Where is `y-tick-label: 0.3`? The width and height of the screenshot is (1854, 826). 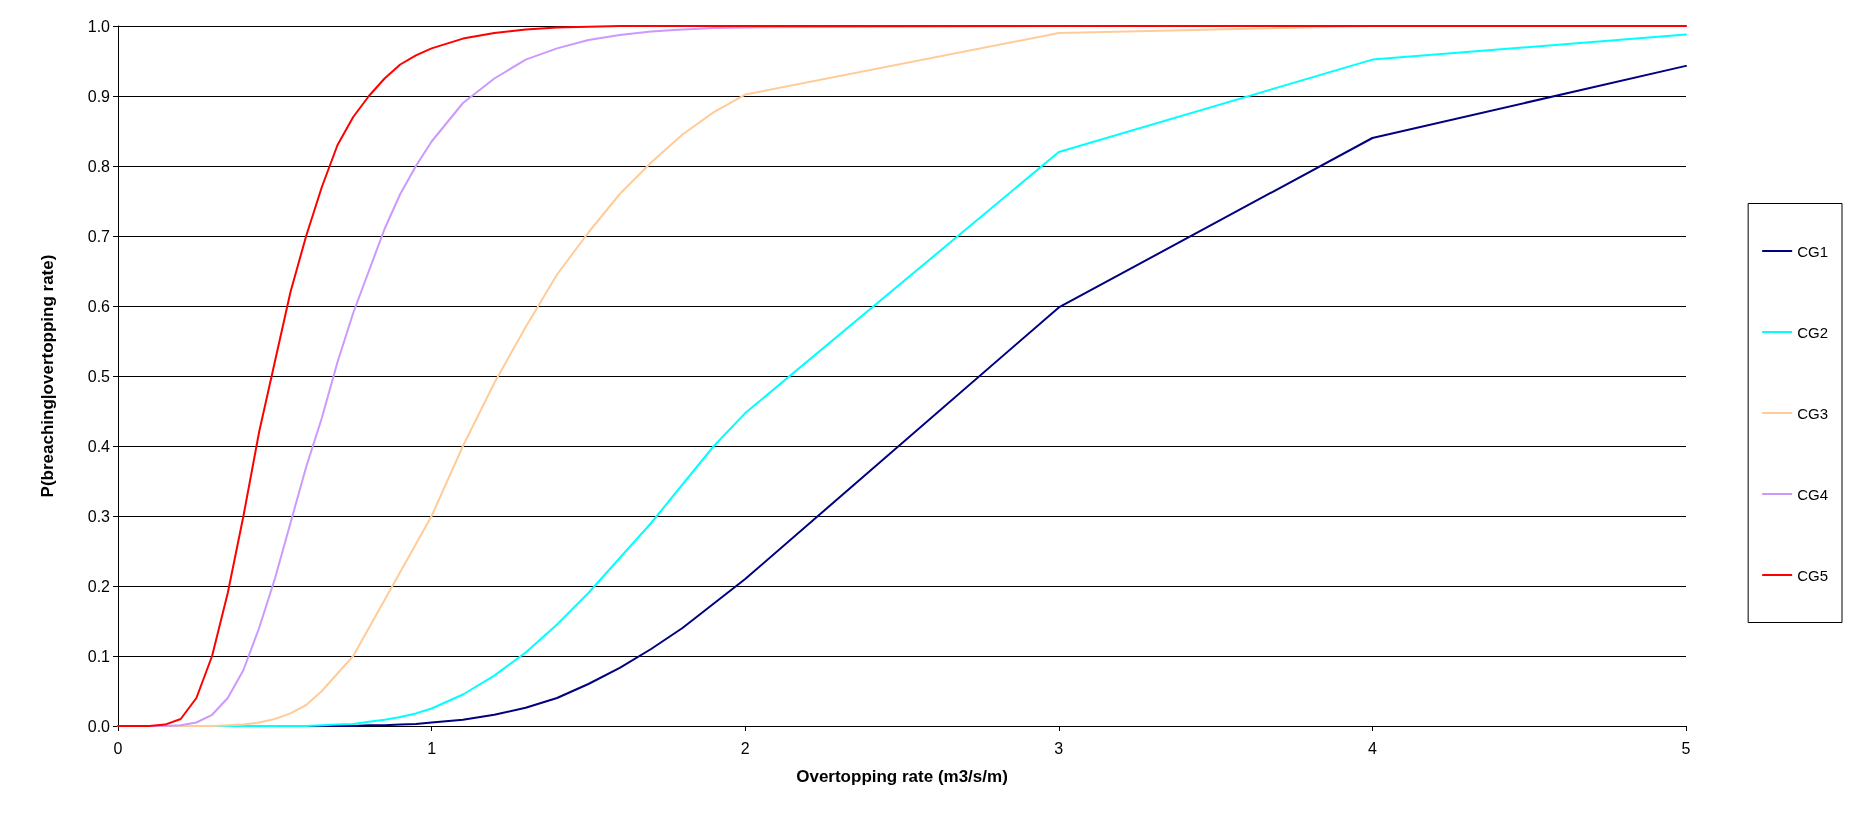
y-tick-label: 0.3 is located at coordinates (99, 516).